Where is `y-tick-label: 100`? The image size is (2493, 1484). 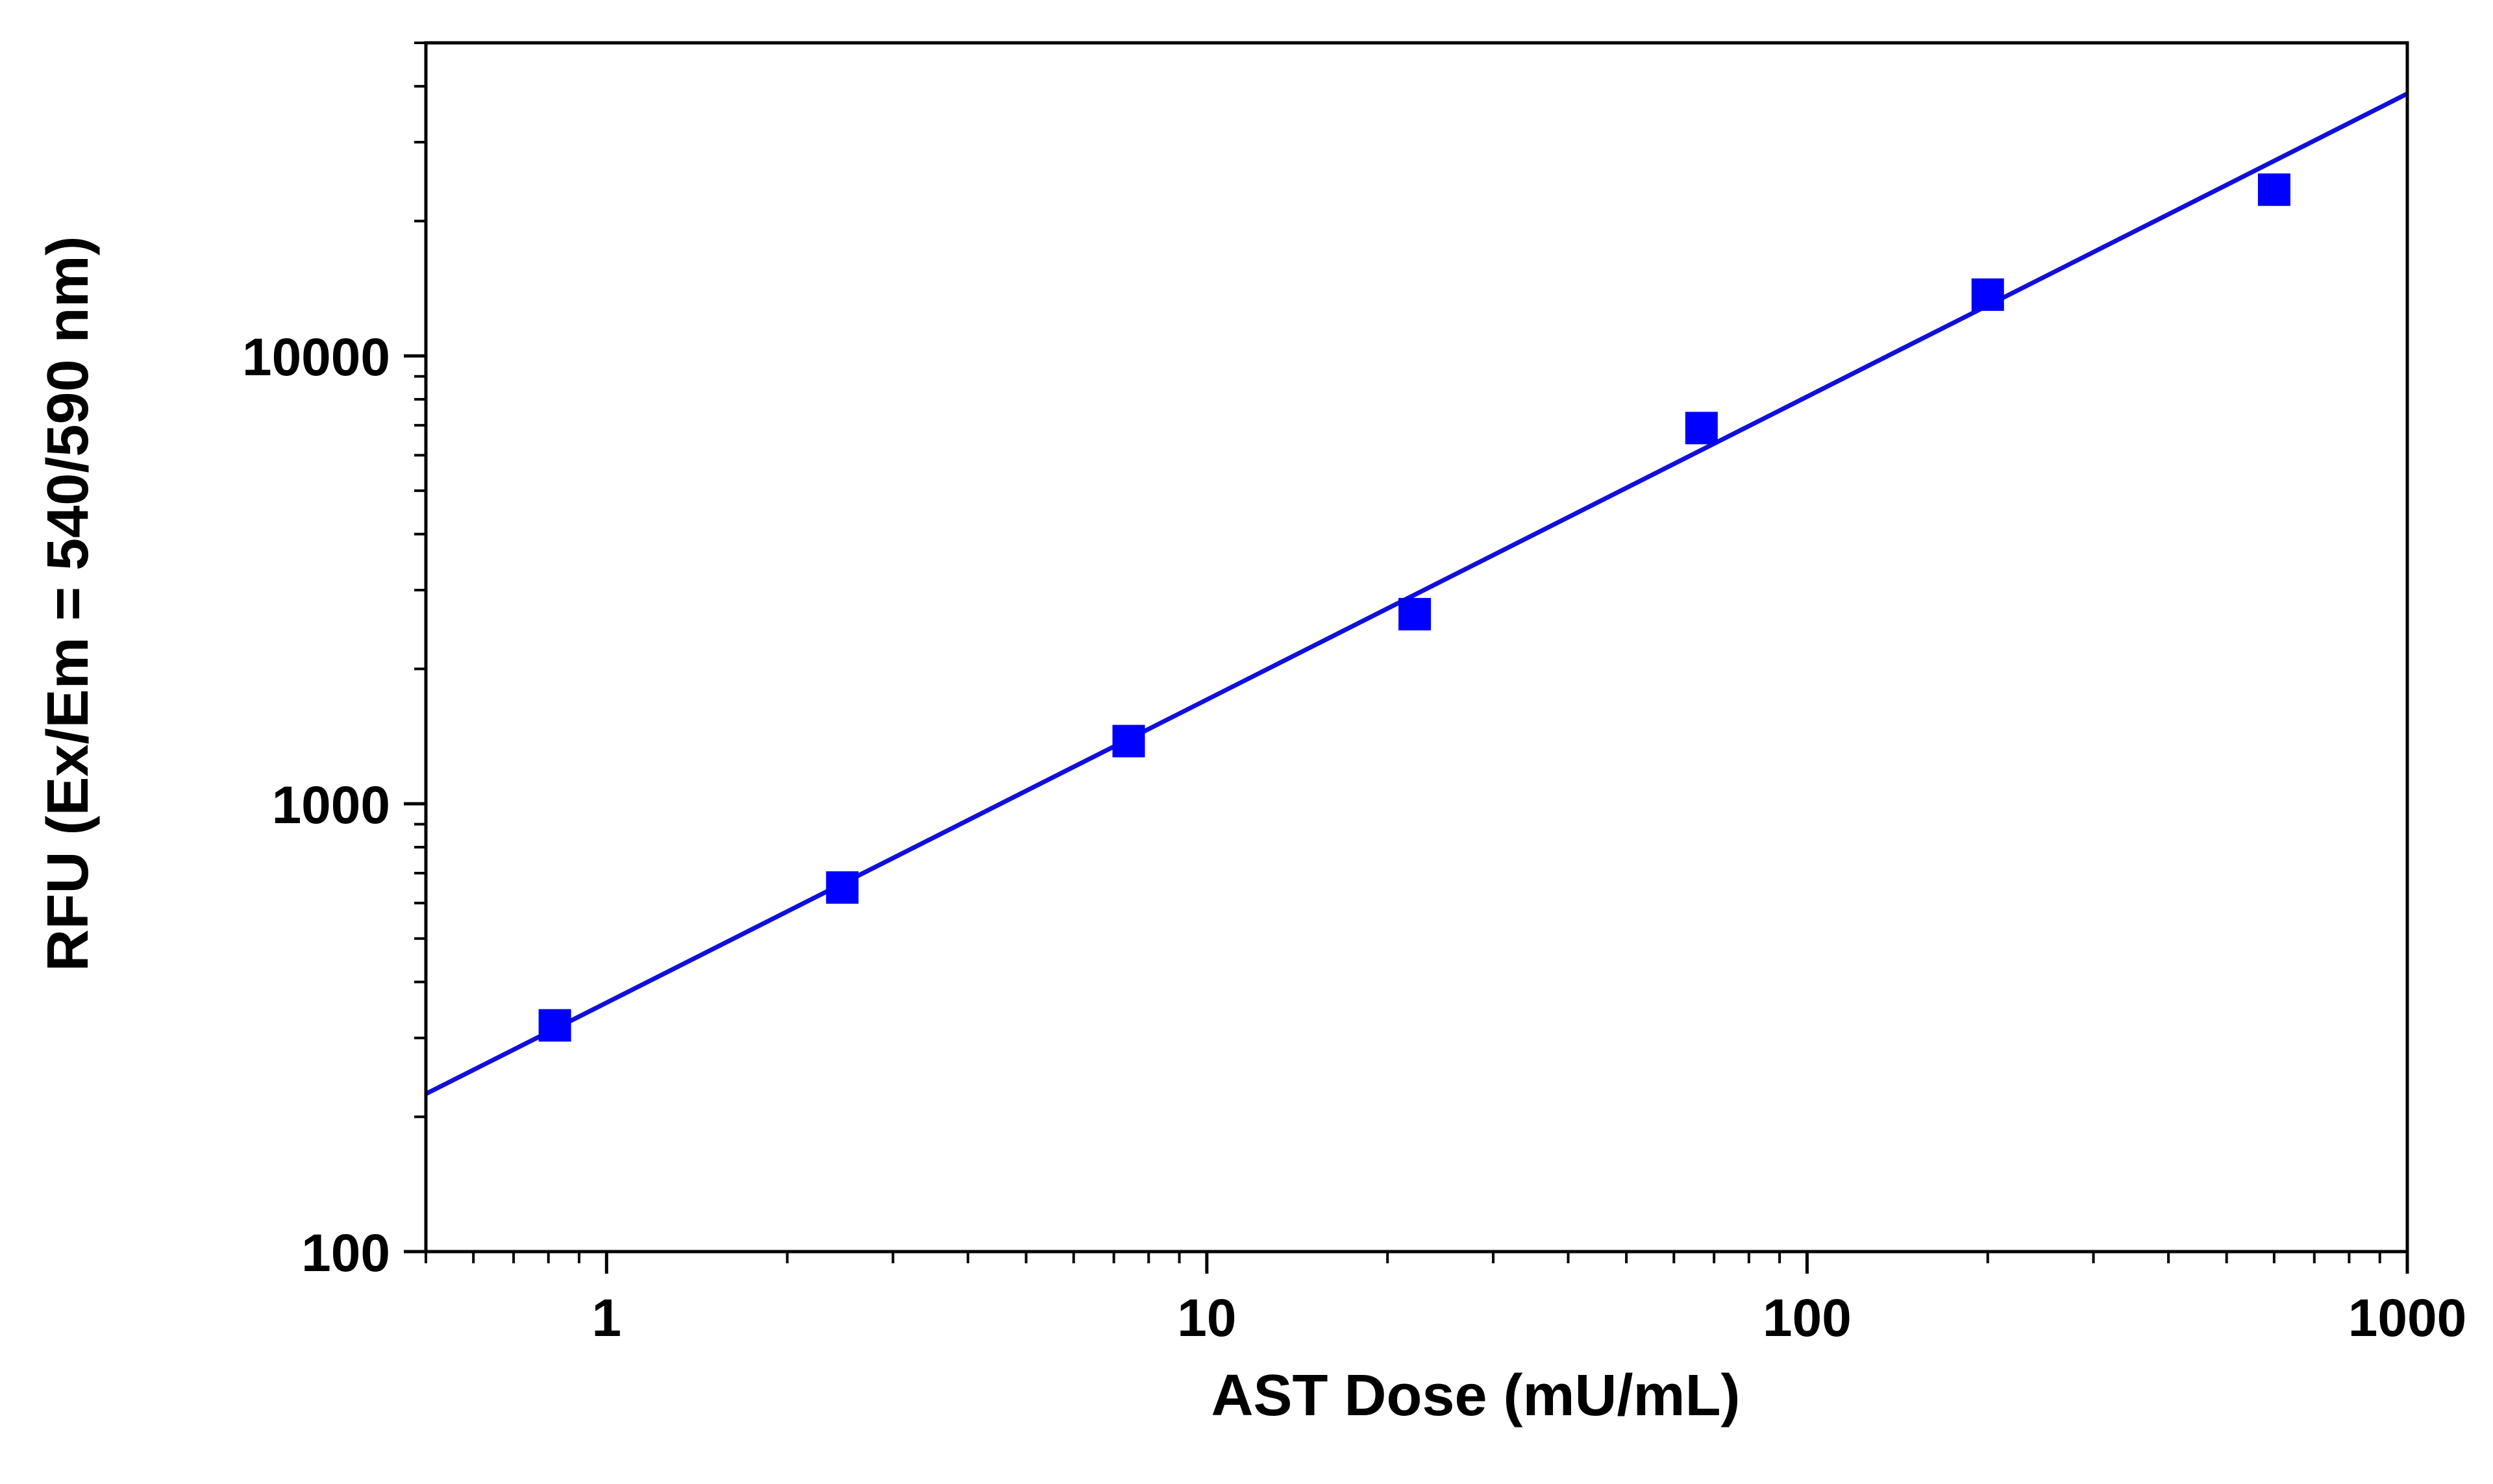 y-tick-label: 100 is located at coordinates (345, 1253).